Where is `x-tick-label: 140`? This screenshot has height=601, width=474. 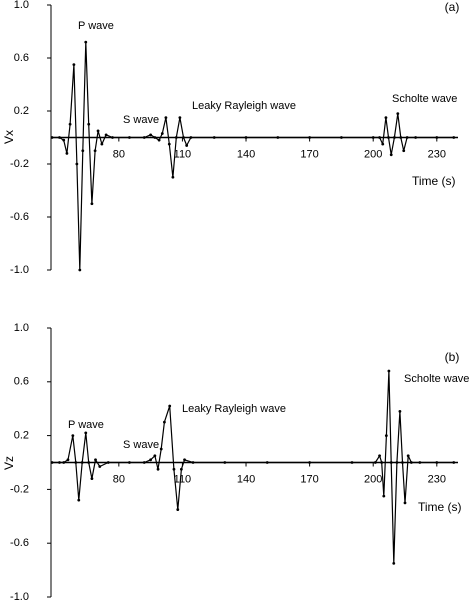
x-tick-label: 140 is located at coordinates (246, 154).